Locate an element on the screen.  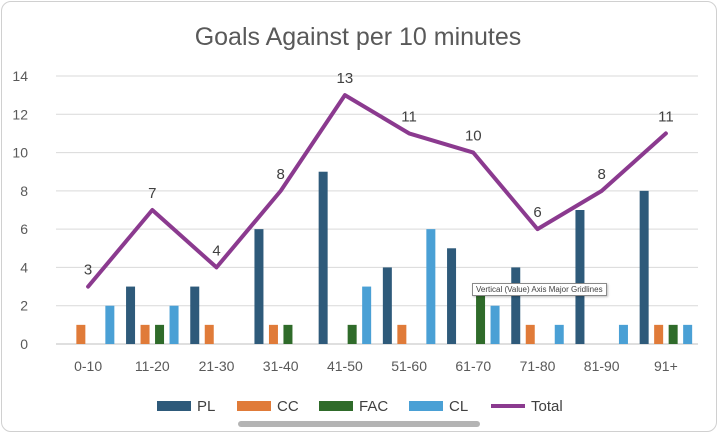
x-tick-label: 81-90 is located at coordinates (602, 366).